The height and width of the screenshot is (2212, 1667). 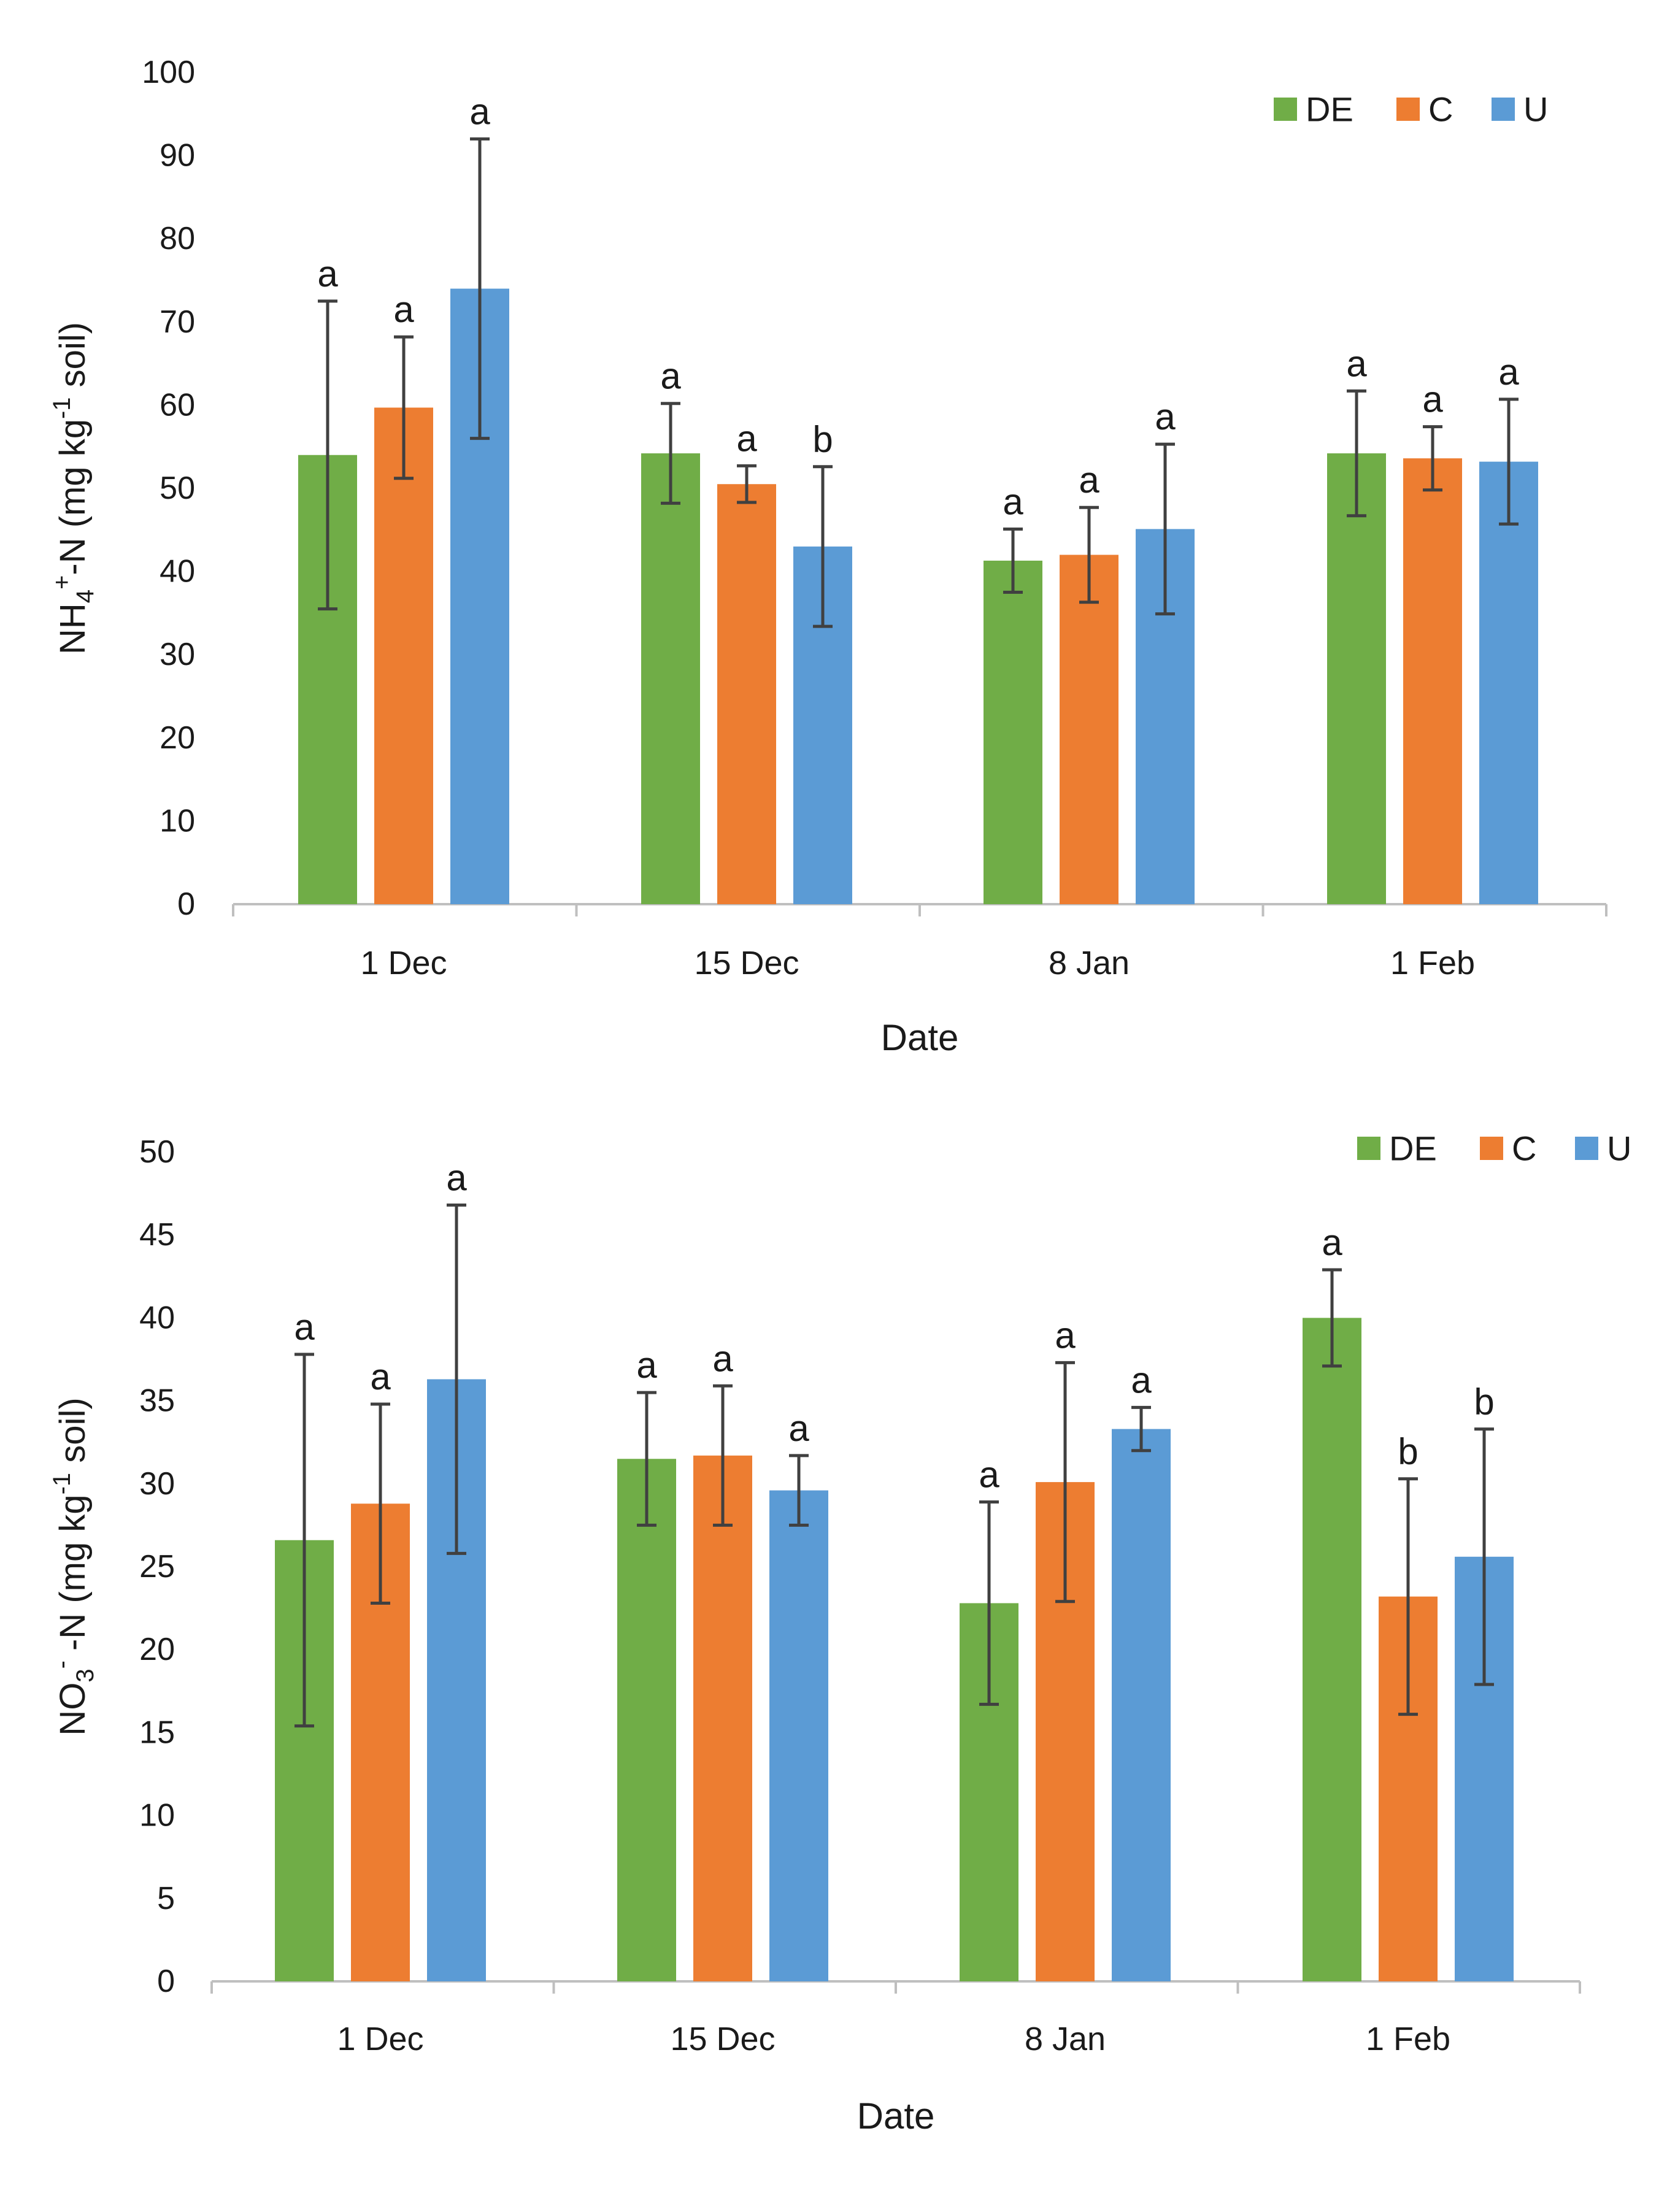 I want to click on y-tick-label: 90, so click(x=177, y=156).